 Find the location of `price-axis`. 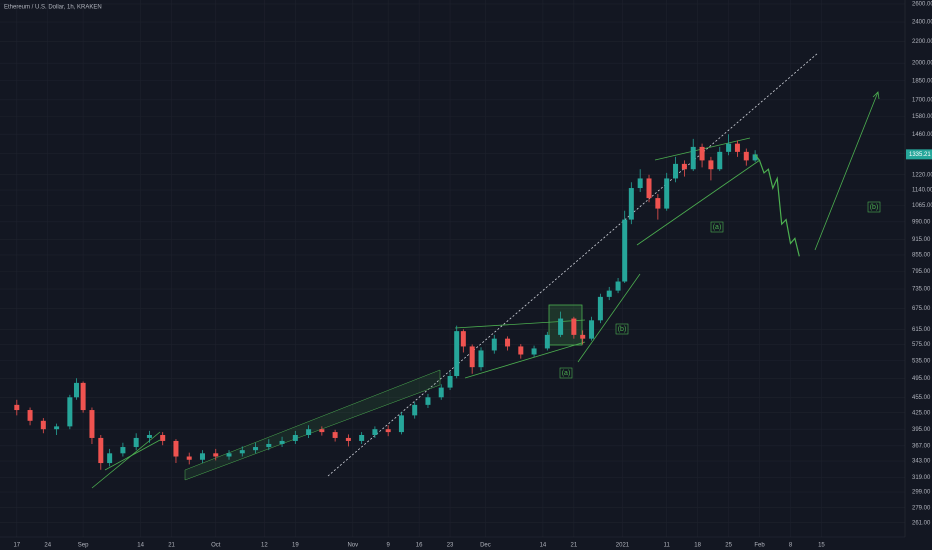

price-axis is located at coordinates (918, 275).